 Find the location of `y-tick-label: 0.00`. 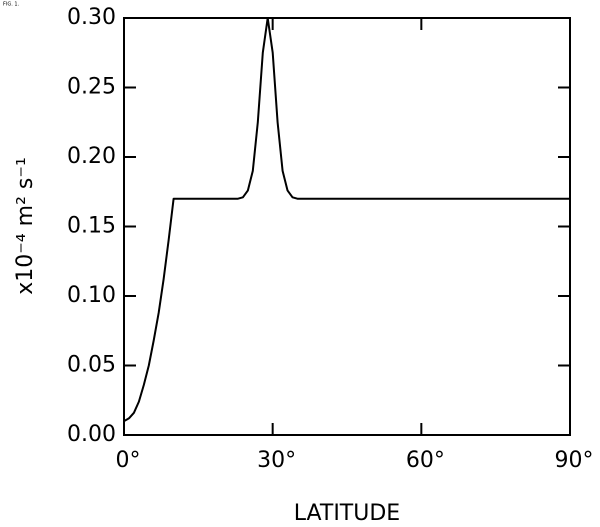

y-tick-label: 0.00 is located at coordinates (91, 434).